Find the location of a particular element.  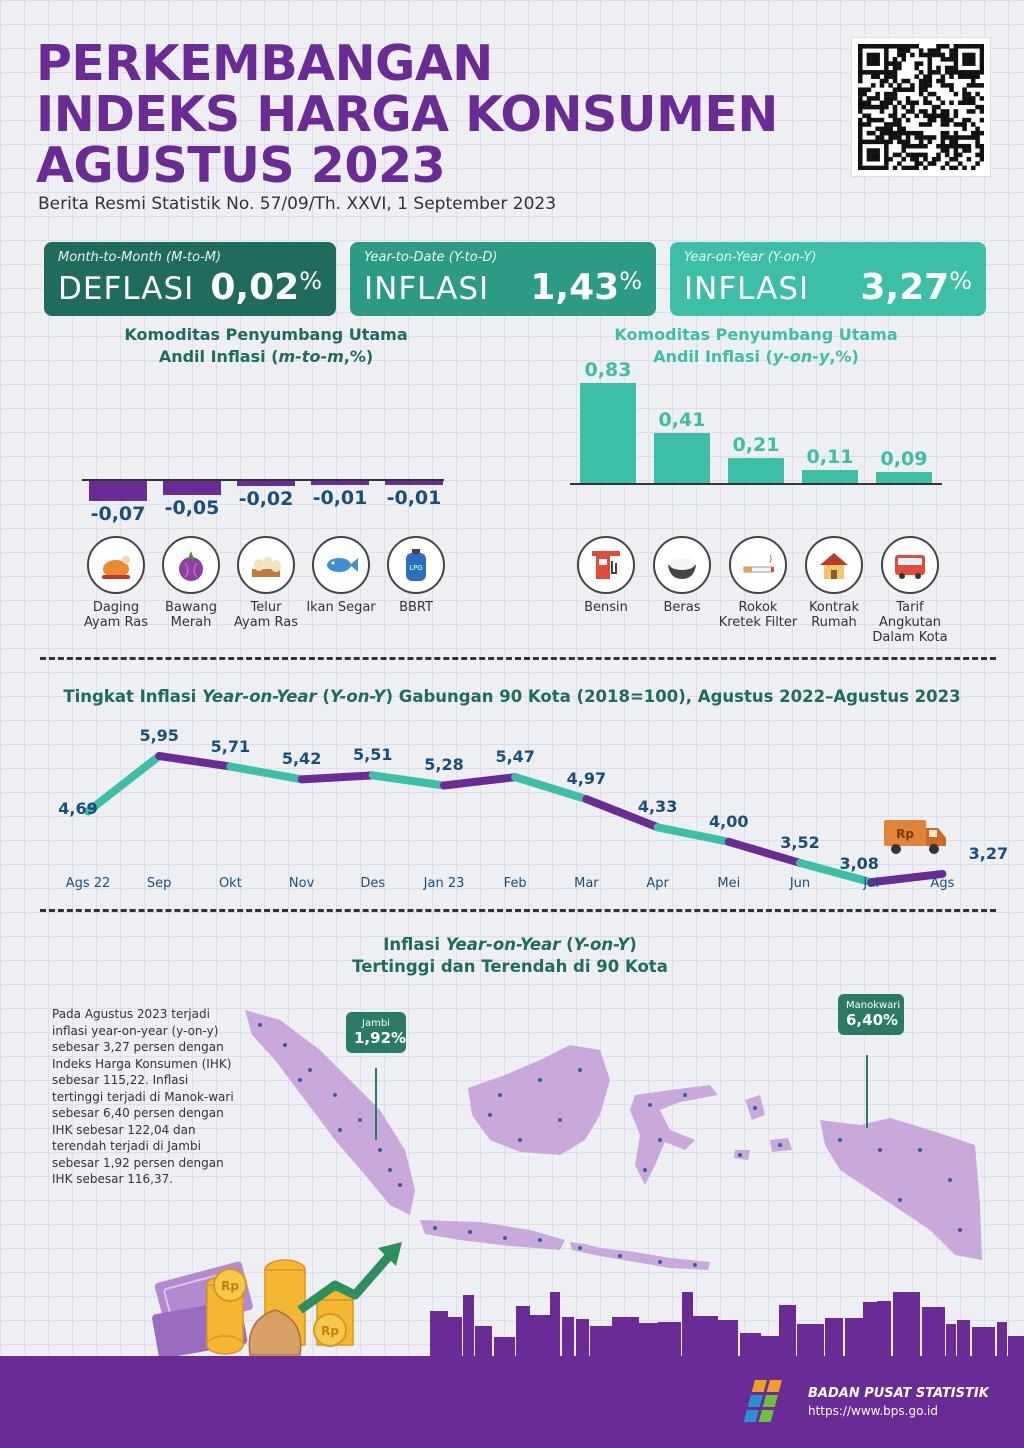

yoy-commodity-name-line: Bensin is located at coordinates (606, 607).